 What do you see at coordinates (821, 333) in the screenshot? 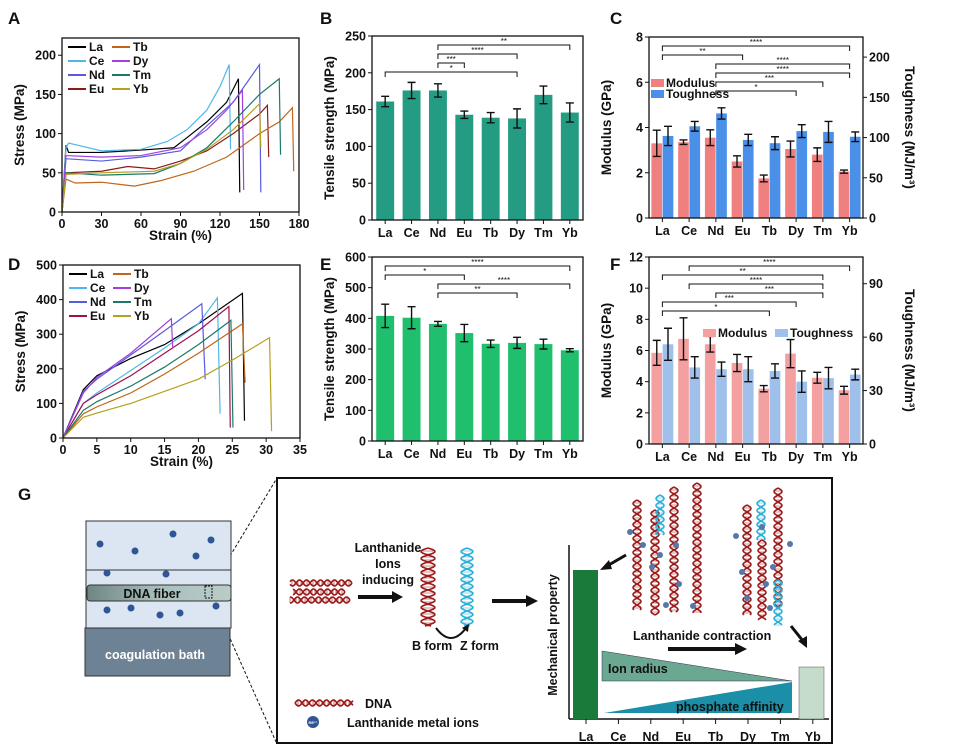
I see `legend-label-toughness: Toughness` at bounding box center [821, 333].